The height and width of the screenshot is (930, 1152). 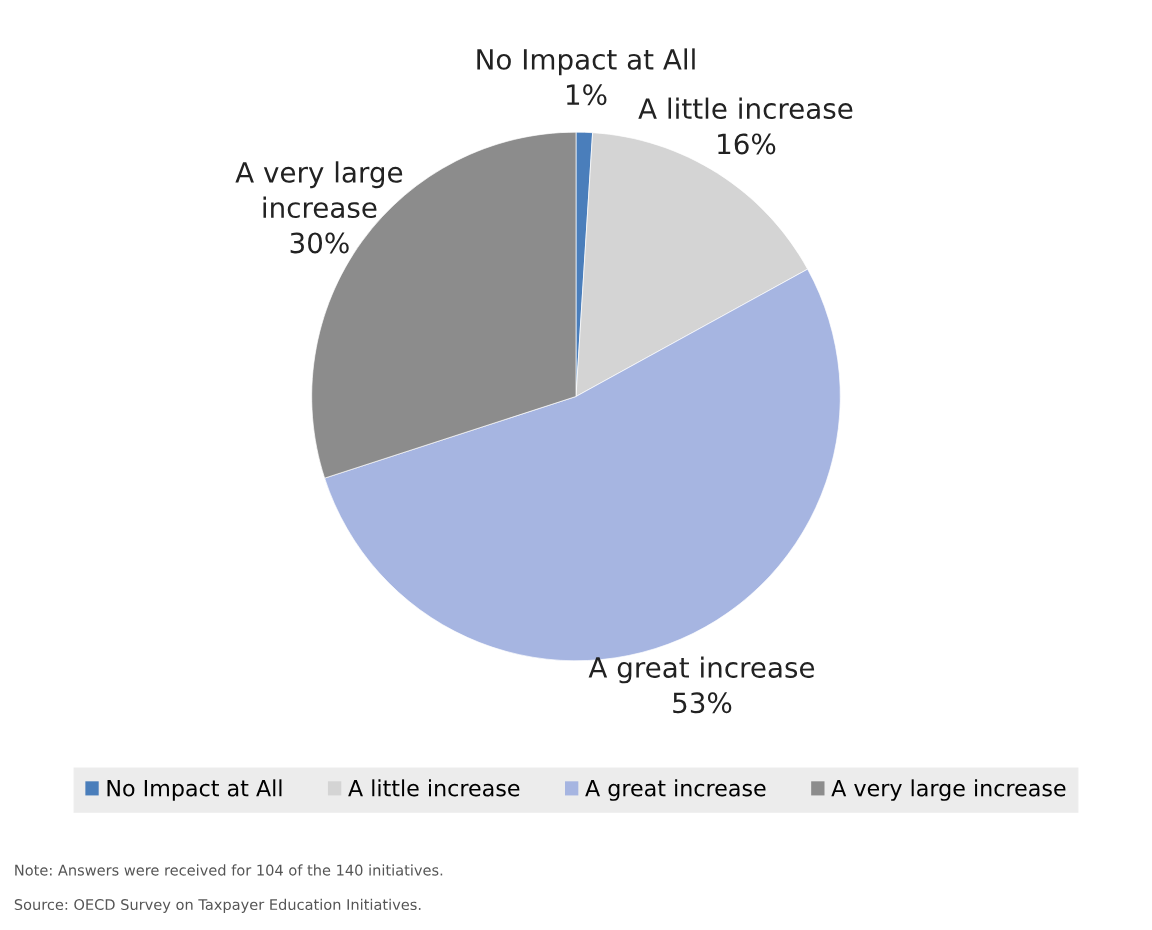 I want to click on slice-label: A great increase, so click(x=701, y=670).